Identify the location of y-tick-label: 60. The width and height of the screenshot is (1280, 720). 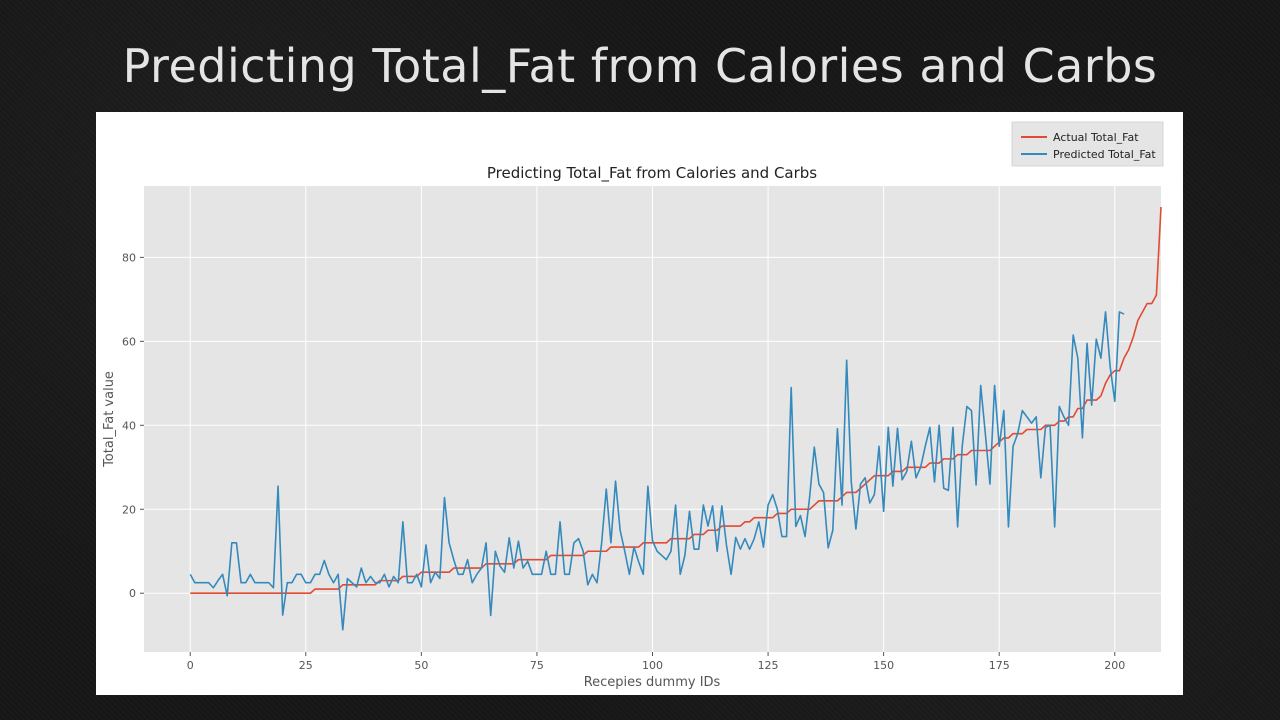
(129, 341).